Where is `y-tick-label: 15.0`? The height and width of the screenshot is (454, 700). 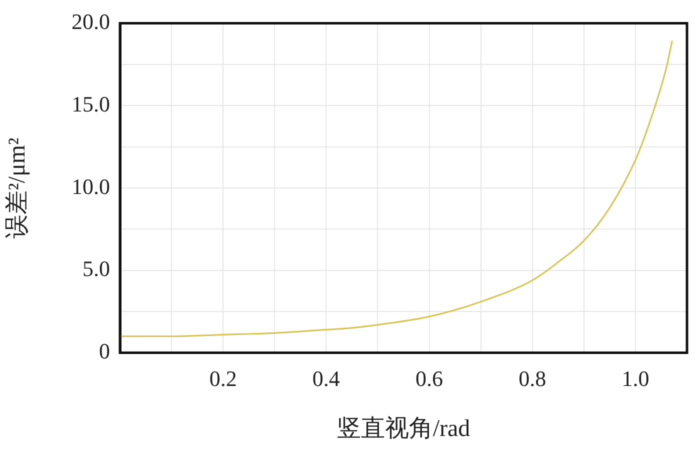
y-tick-label: 15.0 is located at coordinates (91, 103).